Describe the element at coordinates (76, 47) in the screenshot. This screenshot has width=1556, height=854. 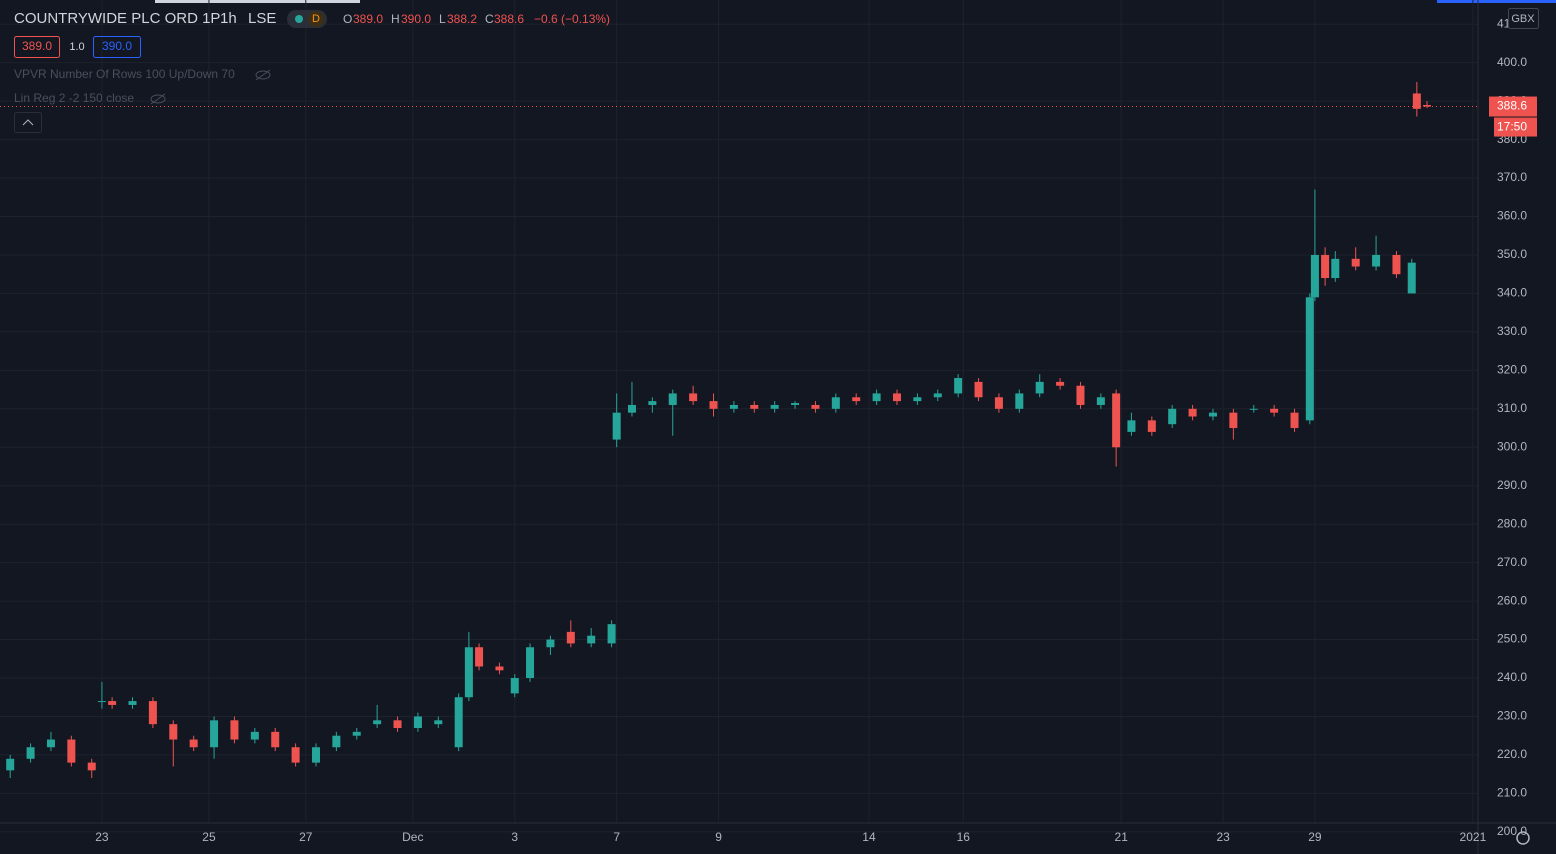
I see `spread: 1.0` at that location.